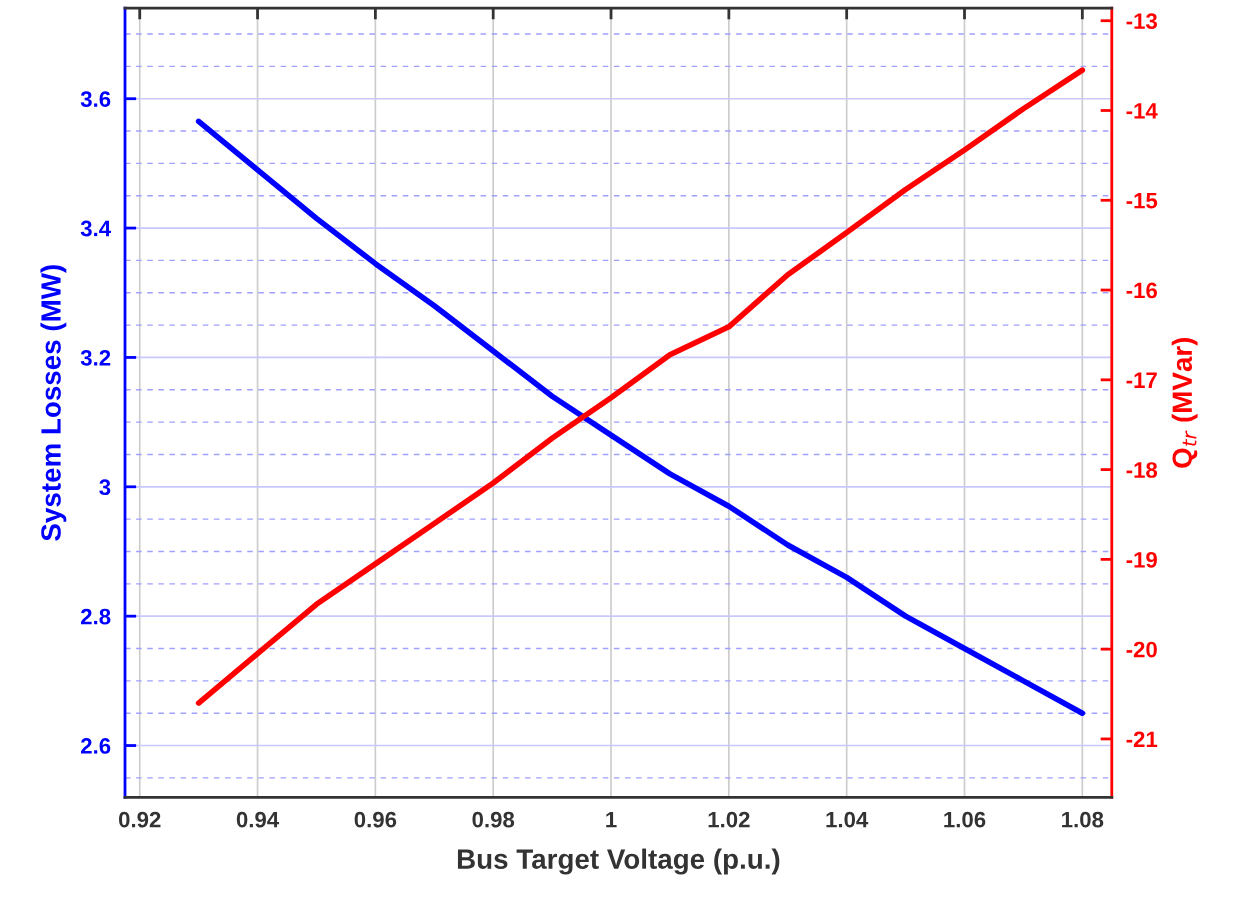  Describe the element at coordinates (1141, 559) in the screenshot. I see `y2-tick-label: -19` at that location.